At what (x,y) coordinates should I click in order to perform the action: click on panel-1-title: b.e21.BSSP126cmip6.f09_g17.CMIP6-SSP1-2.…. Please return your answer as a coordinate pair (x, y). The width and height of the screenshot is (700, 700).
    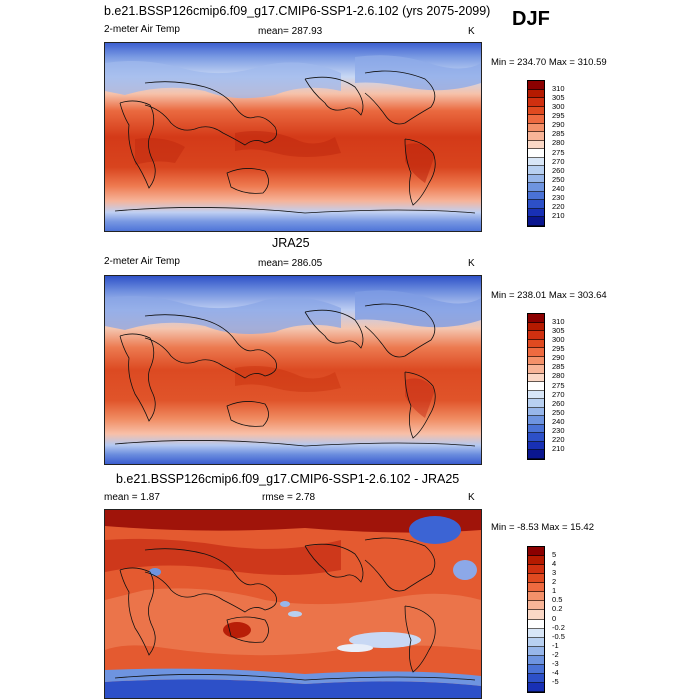
    Looking at the image, I should click on (297, 11).